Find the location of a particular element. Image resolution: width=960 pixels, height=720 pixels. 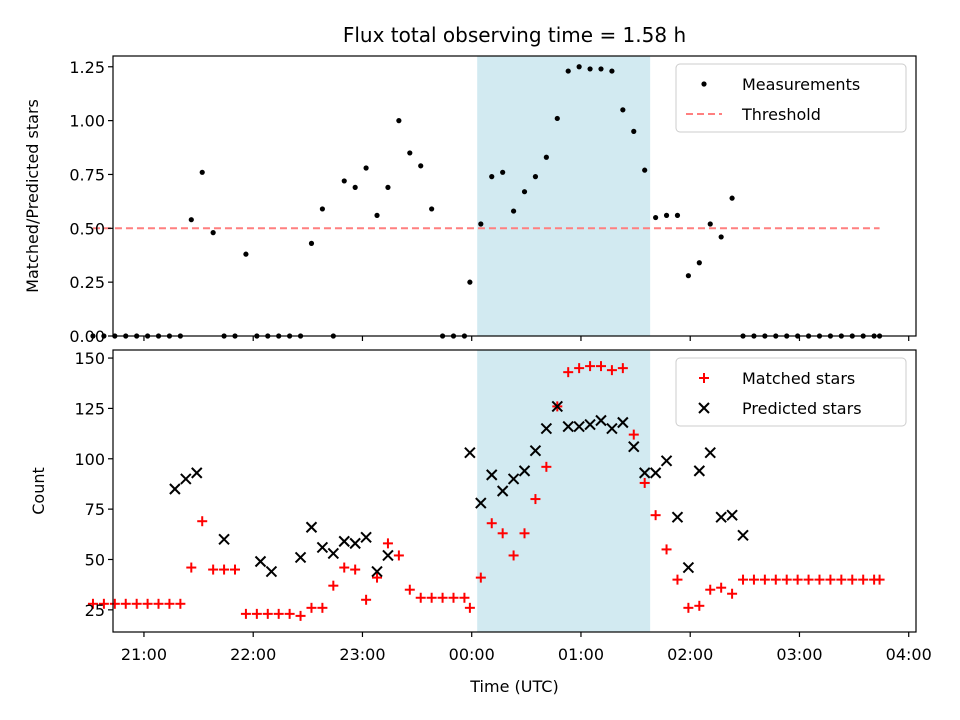

top-legend-label: Threshold is located at coordinates (781, 114).